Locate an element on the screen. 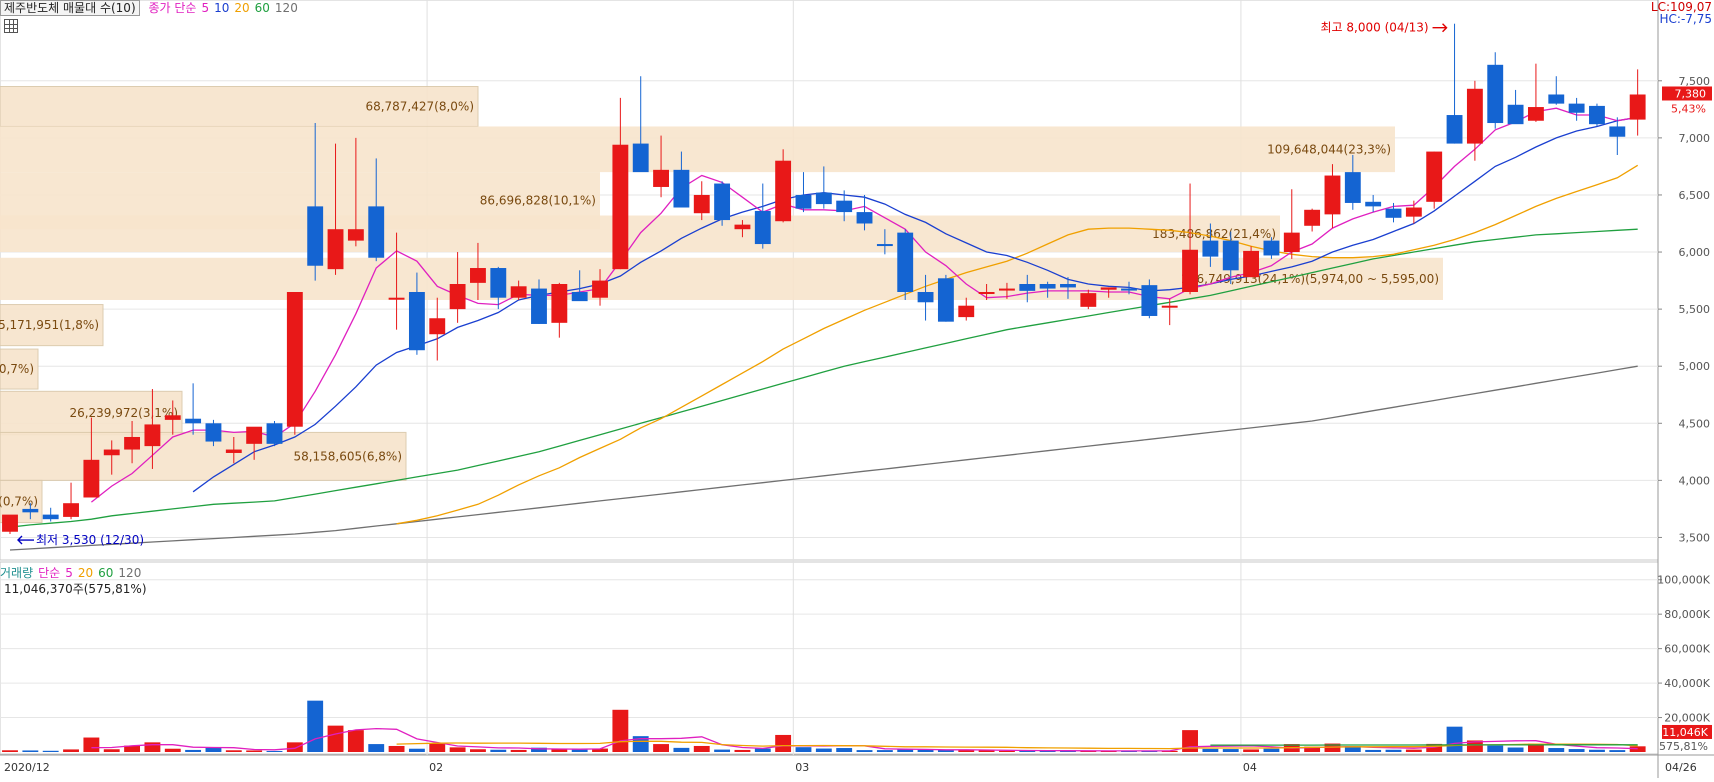 The width and height of the screenshot is (1714, 782). price-tick-label: 6,000 is located at coordinates (1695, 252).